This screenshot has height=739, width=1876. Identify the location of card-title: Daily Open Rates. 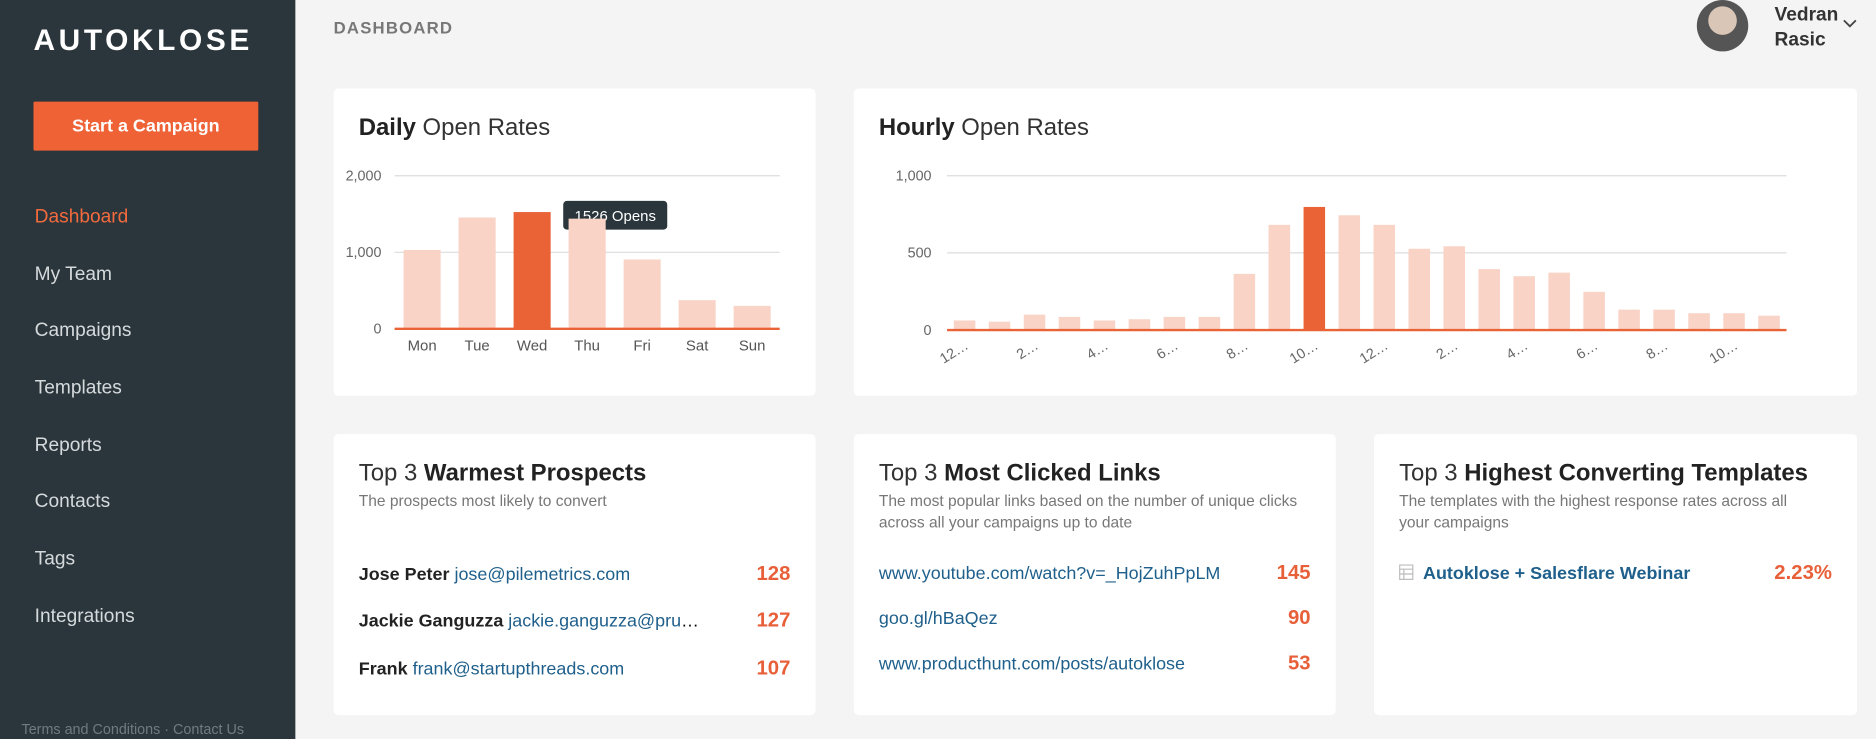
(454, 129).